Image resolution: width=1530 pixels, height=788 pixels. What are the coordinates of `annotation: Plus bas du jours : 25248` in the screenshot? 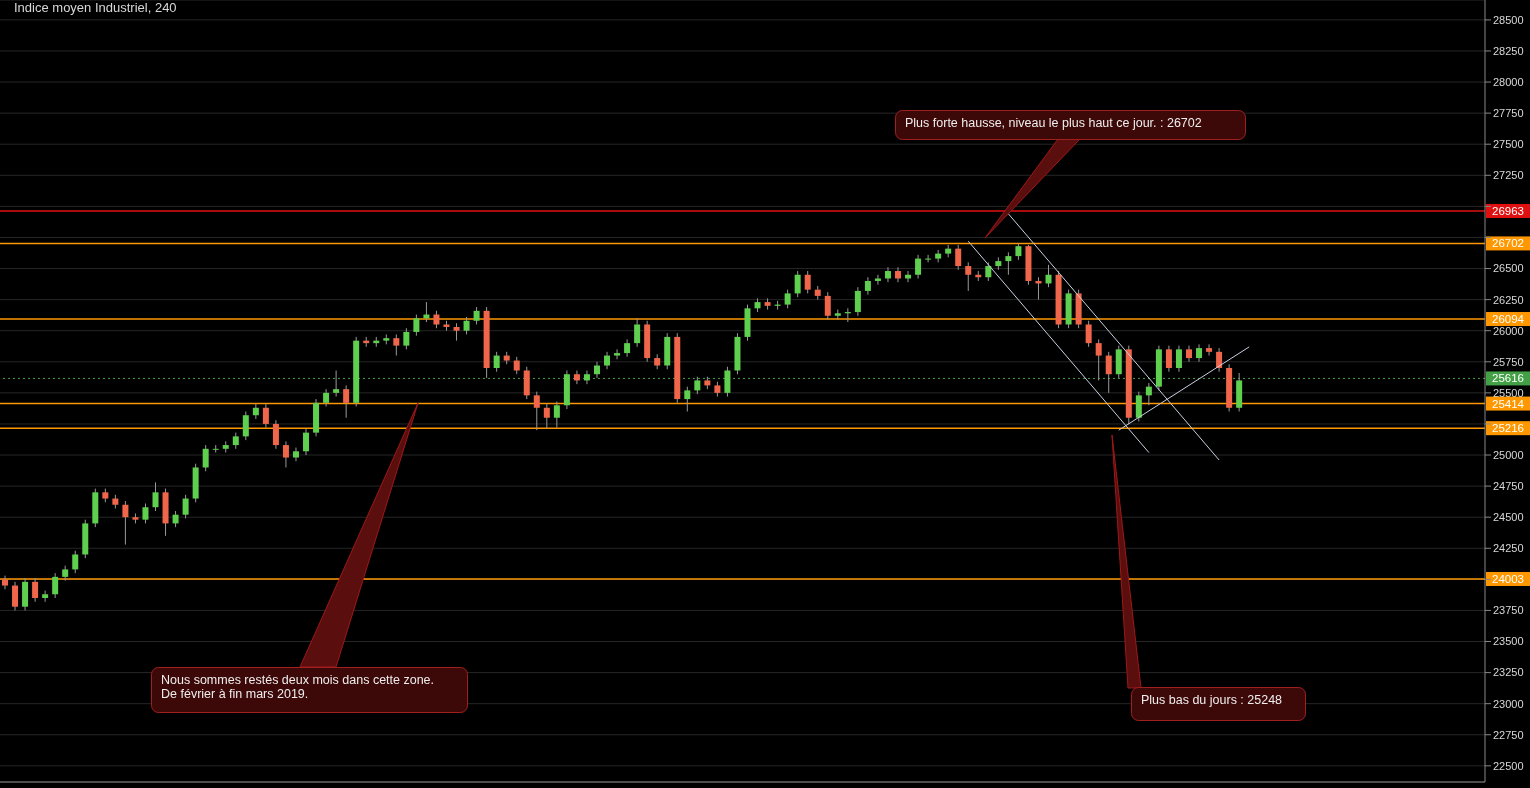 It's located at (1218, 703).